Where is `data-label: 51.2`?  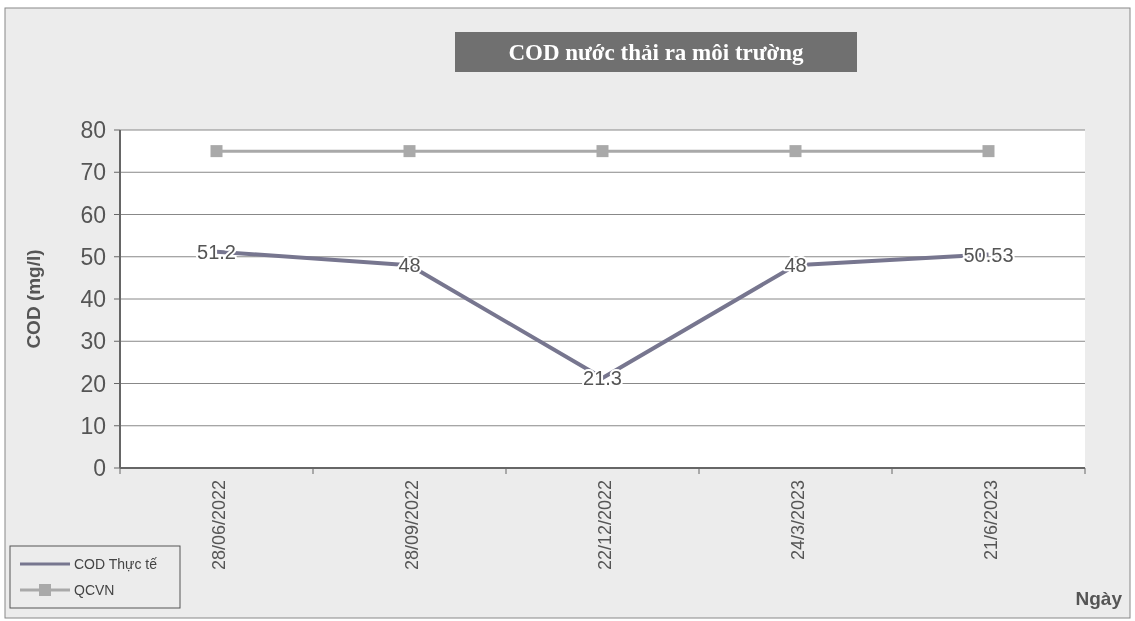
data-label: 51.2 is located at coordinates (216, 251).